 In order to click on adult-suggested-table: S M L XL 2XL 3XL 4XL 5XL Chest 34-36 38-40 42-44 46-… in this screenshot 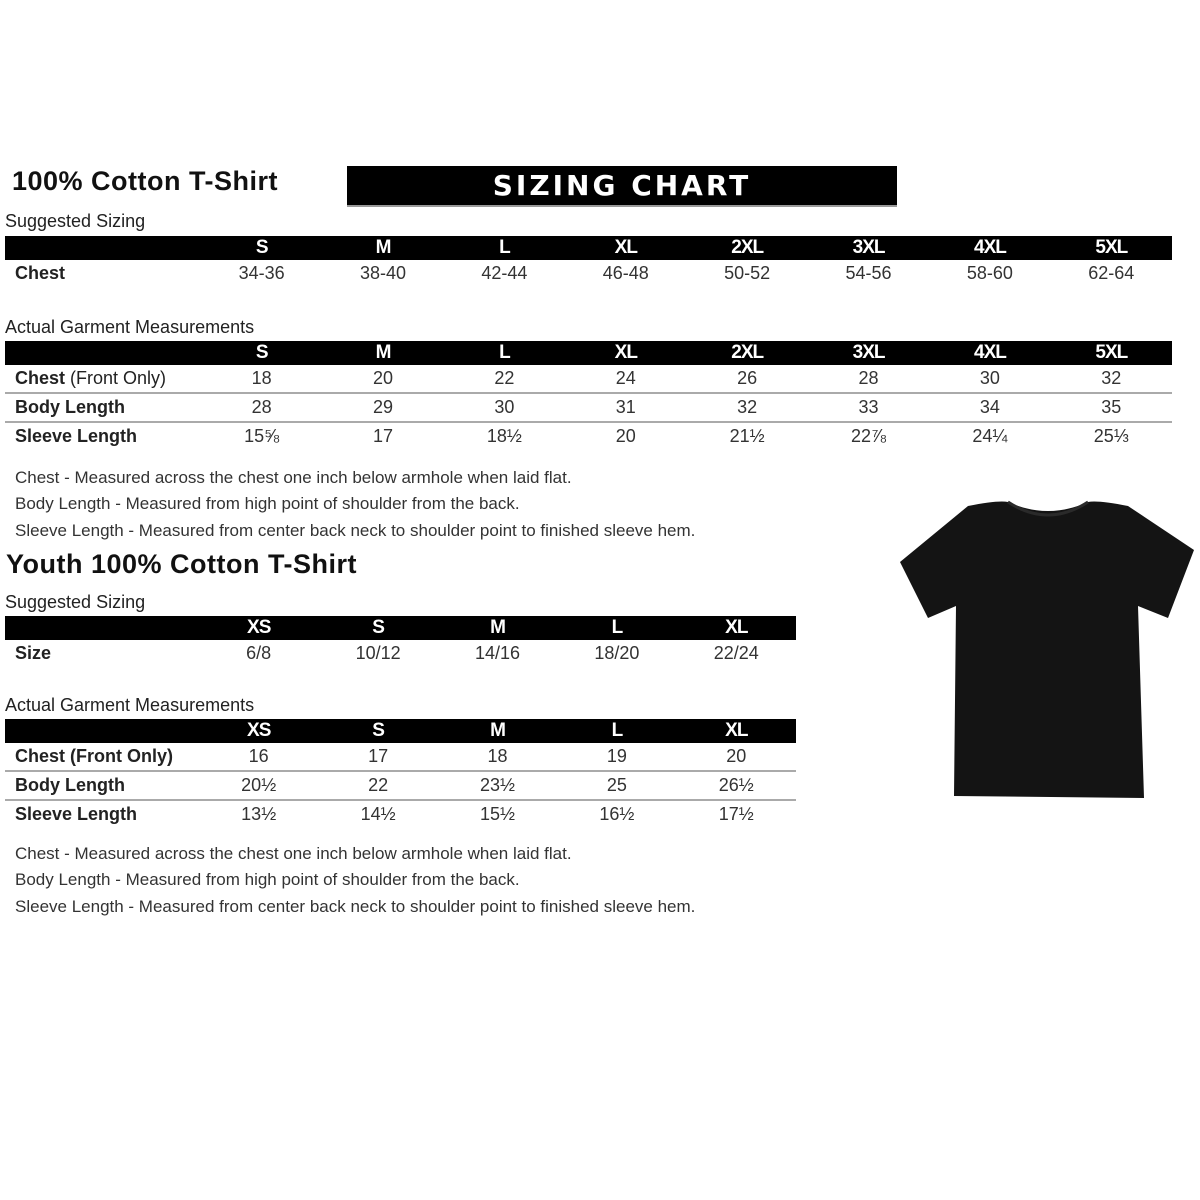, I will do `click(588, 261)`.